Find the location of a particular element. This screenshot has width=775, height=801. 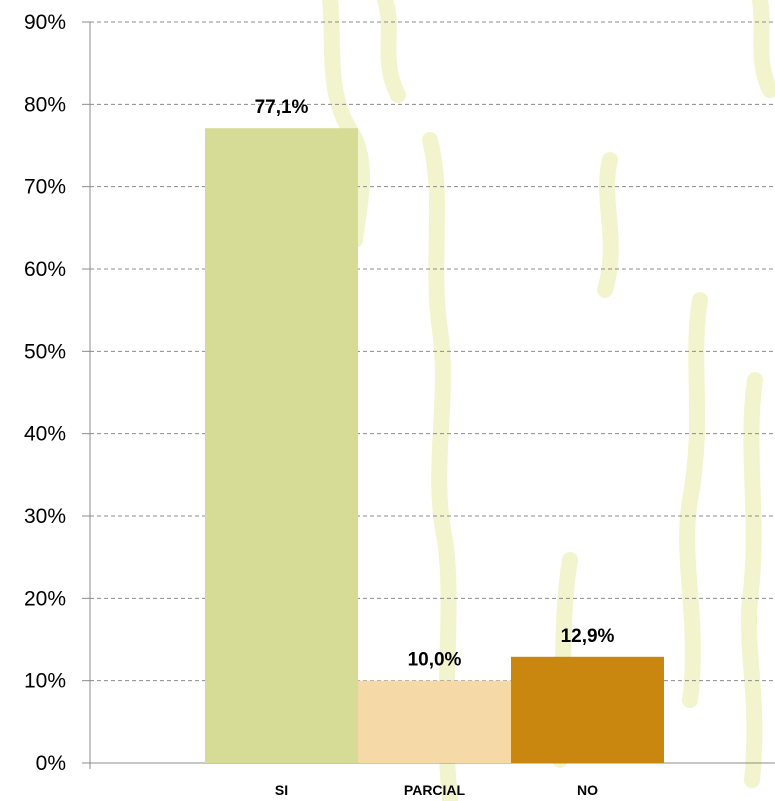

category-label-no: NO is located at coordinates (587, 790).